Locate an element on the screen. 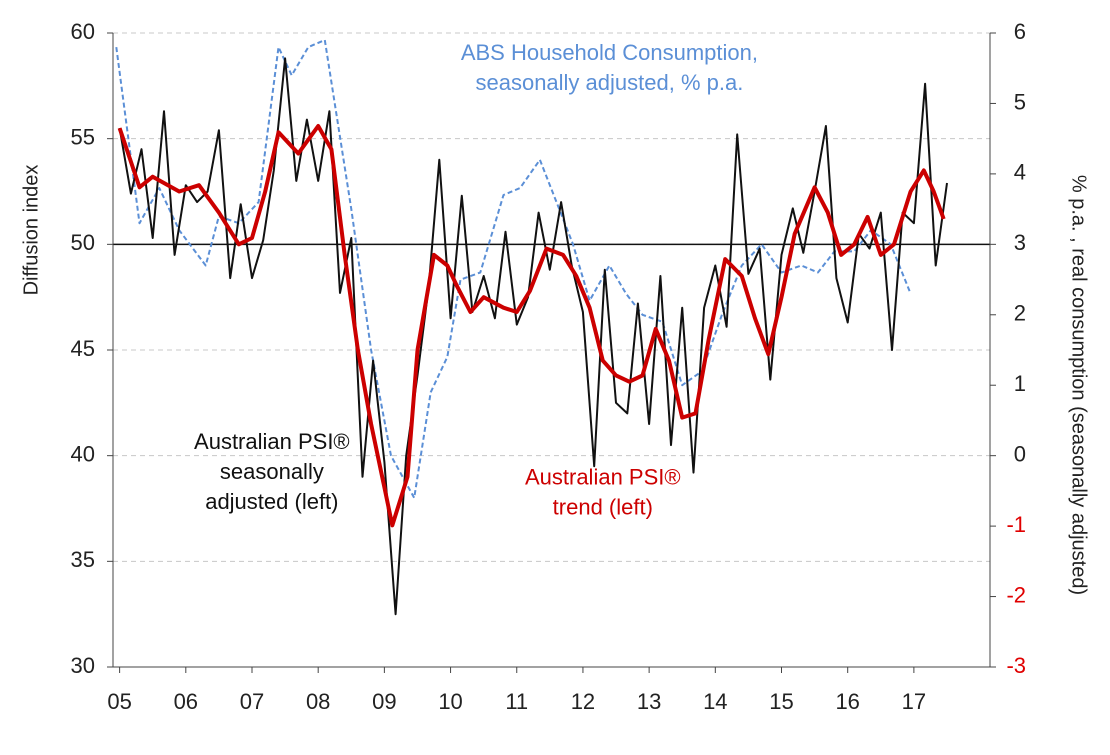  y2-tick-label: 6 is located at coordinates (1020, 31).